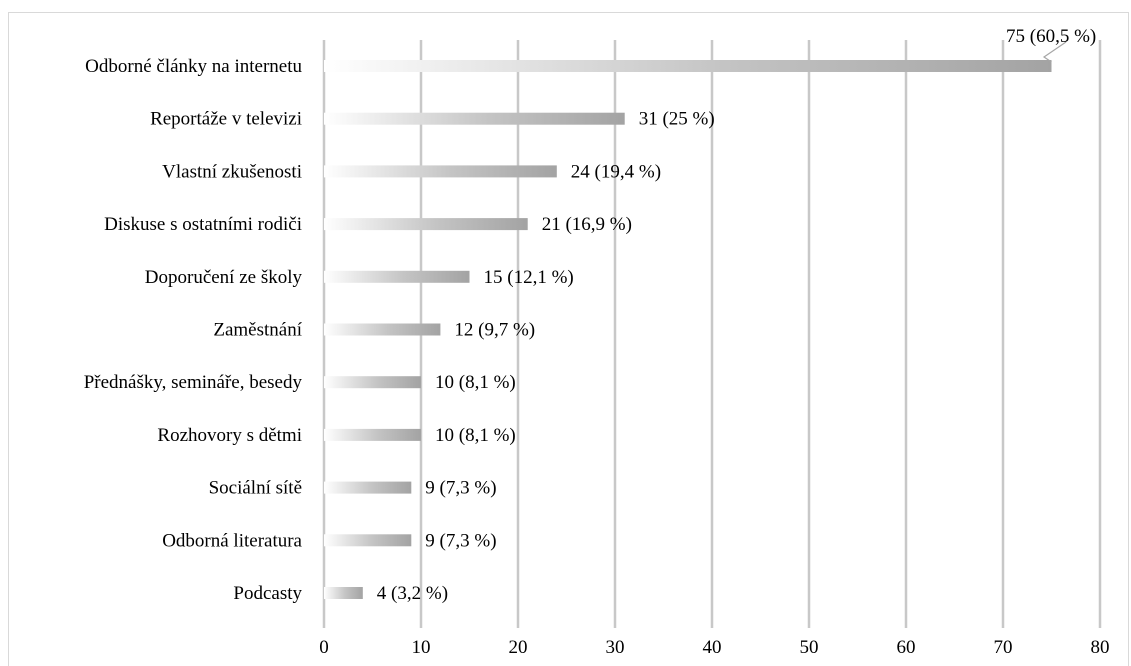  I want to click on category-label: Rozhovory s dětmi, so click(229, 435).